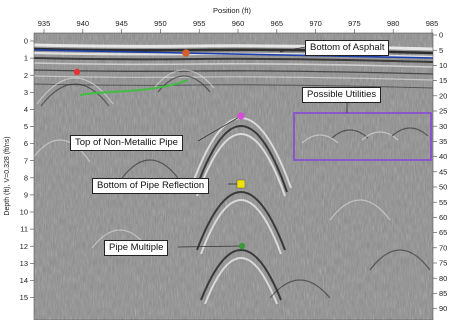  Describe the element at coordinates (443, 187) in the screenshot. I see `right-tick-label: 50` at that location.